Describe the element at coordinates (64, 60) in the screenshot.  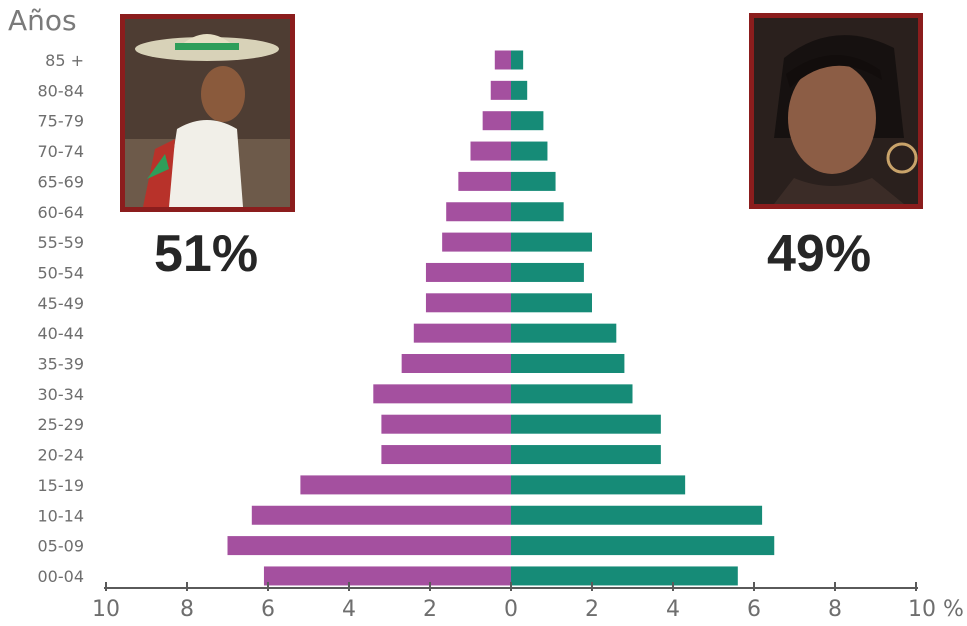
I see `age-group-label: 85 +` at that location.